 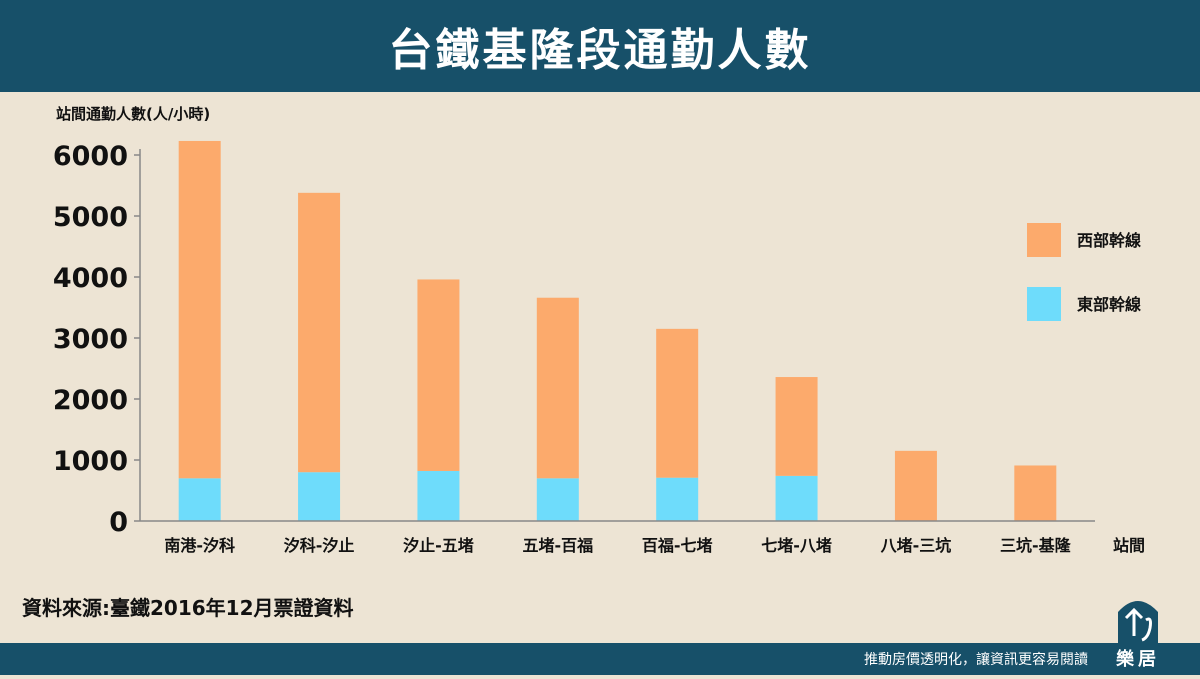 I want to click on brand-logo: 樂居, so click(x=1138, y=628).